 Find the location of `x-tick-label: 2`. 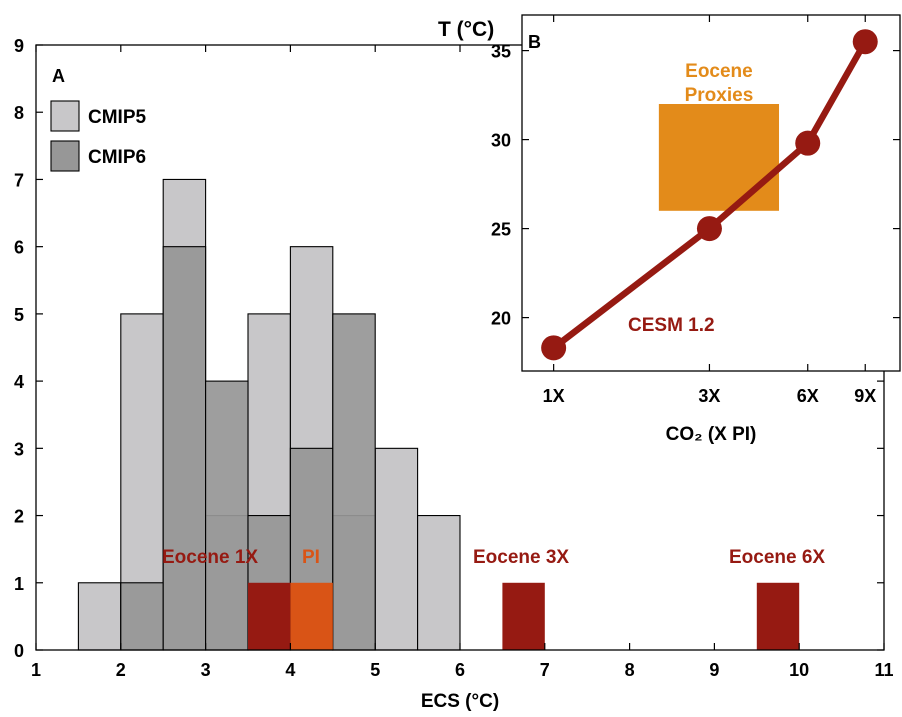

x-tick-label: 2 is located at coordinates (121, 670).